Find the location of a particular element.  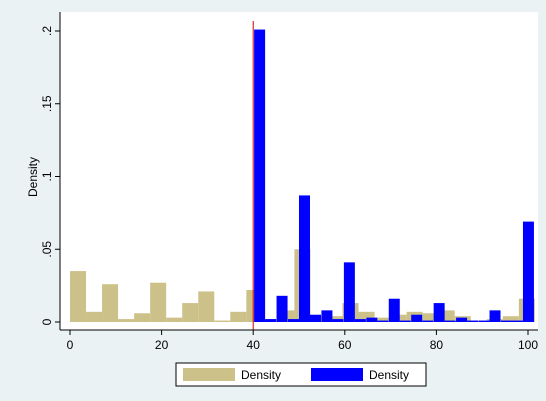

x-tick-label: 100 is located at coordinates (528, 345).